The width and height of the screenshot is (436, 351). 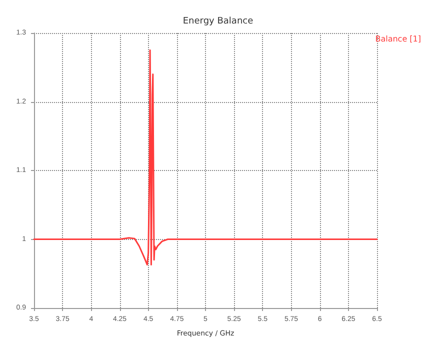 I want to click on text: Balance [1], so click(x=398, y=39).